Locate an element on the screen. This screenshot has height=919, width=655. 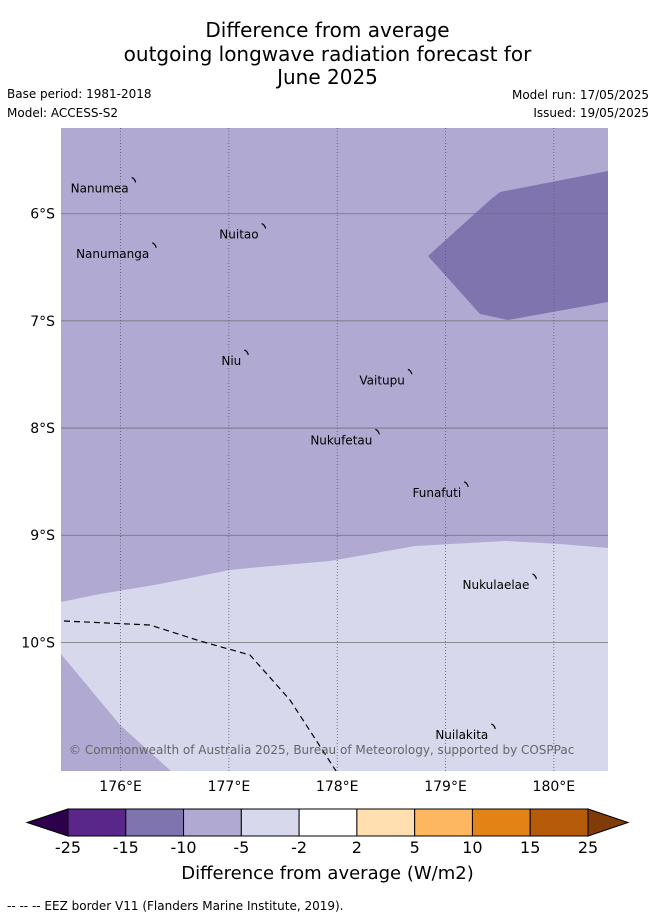
lat-tick-label: 7°S is located at coordinates (42, 322).